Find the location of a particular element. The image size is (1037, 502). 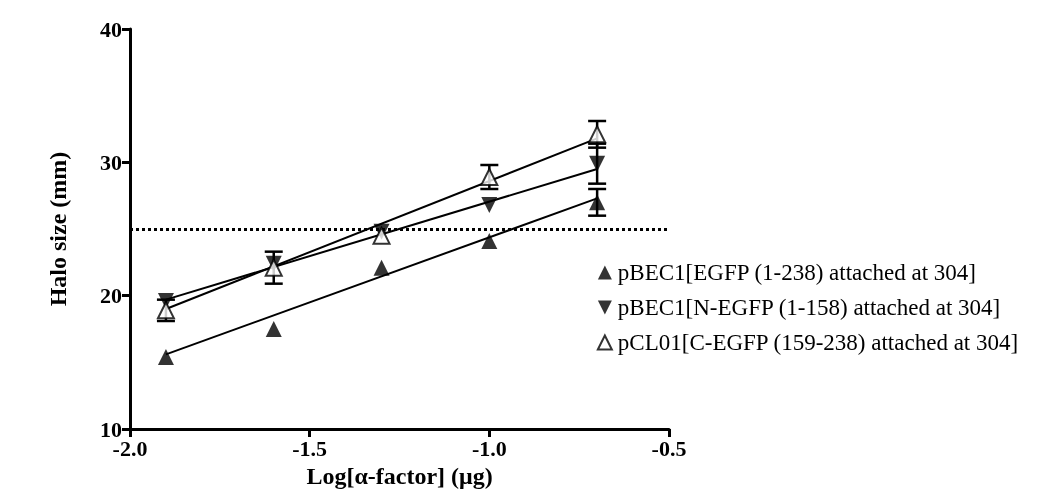

y-axis-title: Halo size (mm) is located at coordinates (58, 229).